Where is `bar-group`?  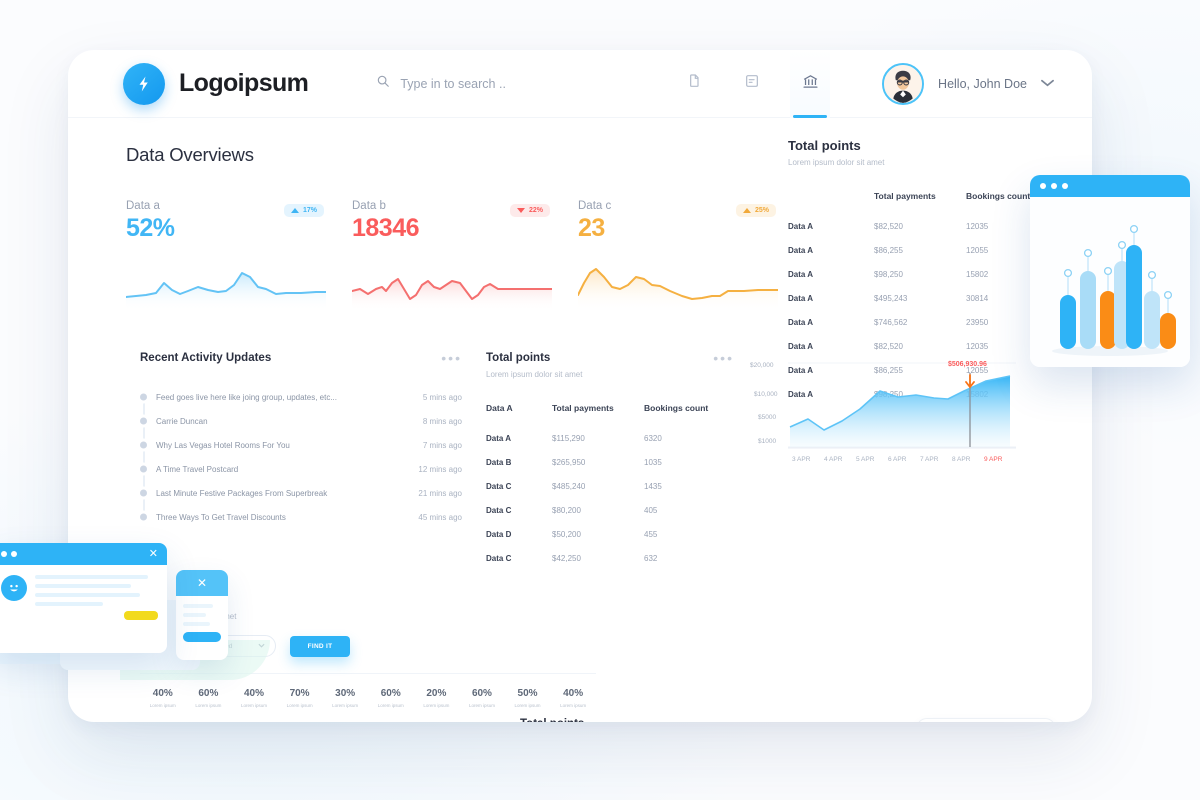 bar-group is located at coordinates (1152, 309).